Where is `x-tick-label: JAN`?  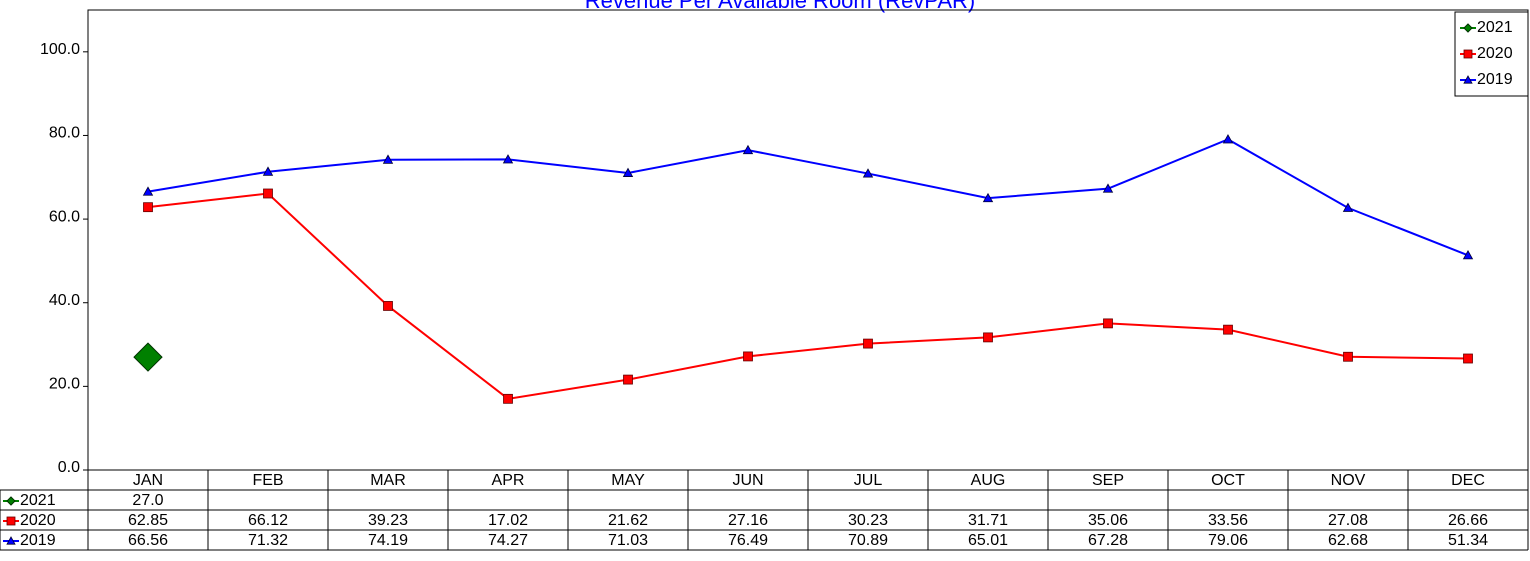
x-tick-label: JAN is located at coordinates (148, 480).